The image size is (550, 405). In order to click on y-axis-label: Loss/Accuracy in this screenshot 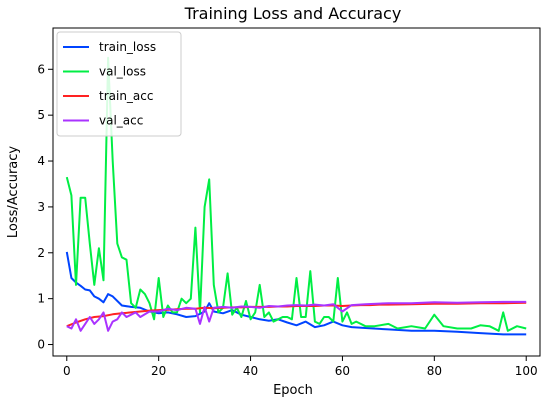, I will do `click(13, 192)`.